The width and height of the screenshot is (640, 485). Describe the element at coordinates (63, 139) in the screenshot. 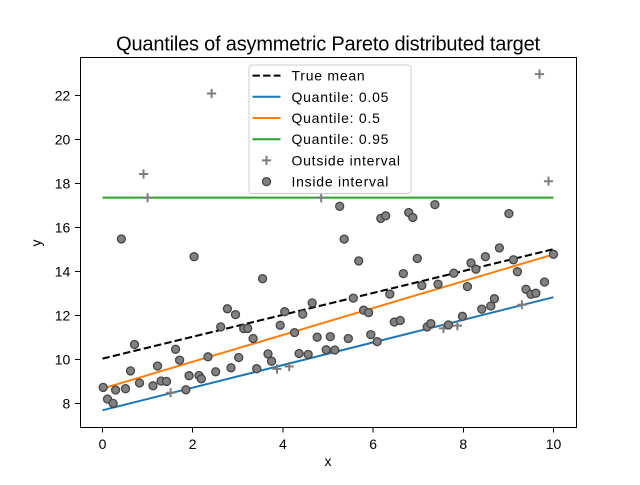

I see `svg-text: 20` at that location.